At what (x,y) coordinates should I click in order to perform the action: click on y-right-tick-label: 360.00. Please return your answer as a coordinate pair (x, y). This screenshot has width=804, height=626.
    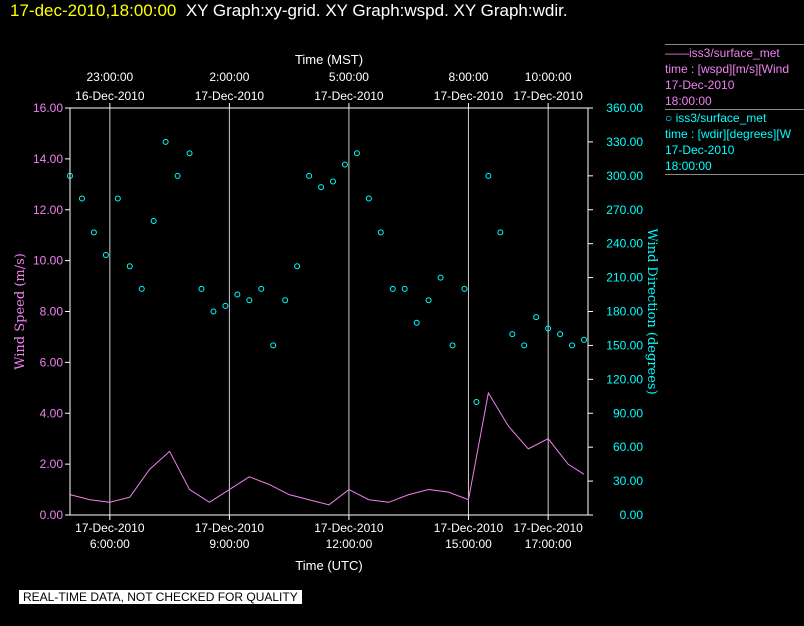
    Looking at the image, I should click on (624, 108).